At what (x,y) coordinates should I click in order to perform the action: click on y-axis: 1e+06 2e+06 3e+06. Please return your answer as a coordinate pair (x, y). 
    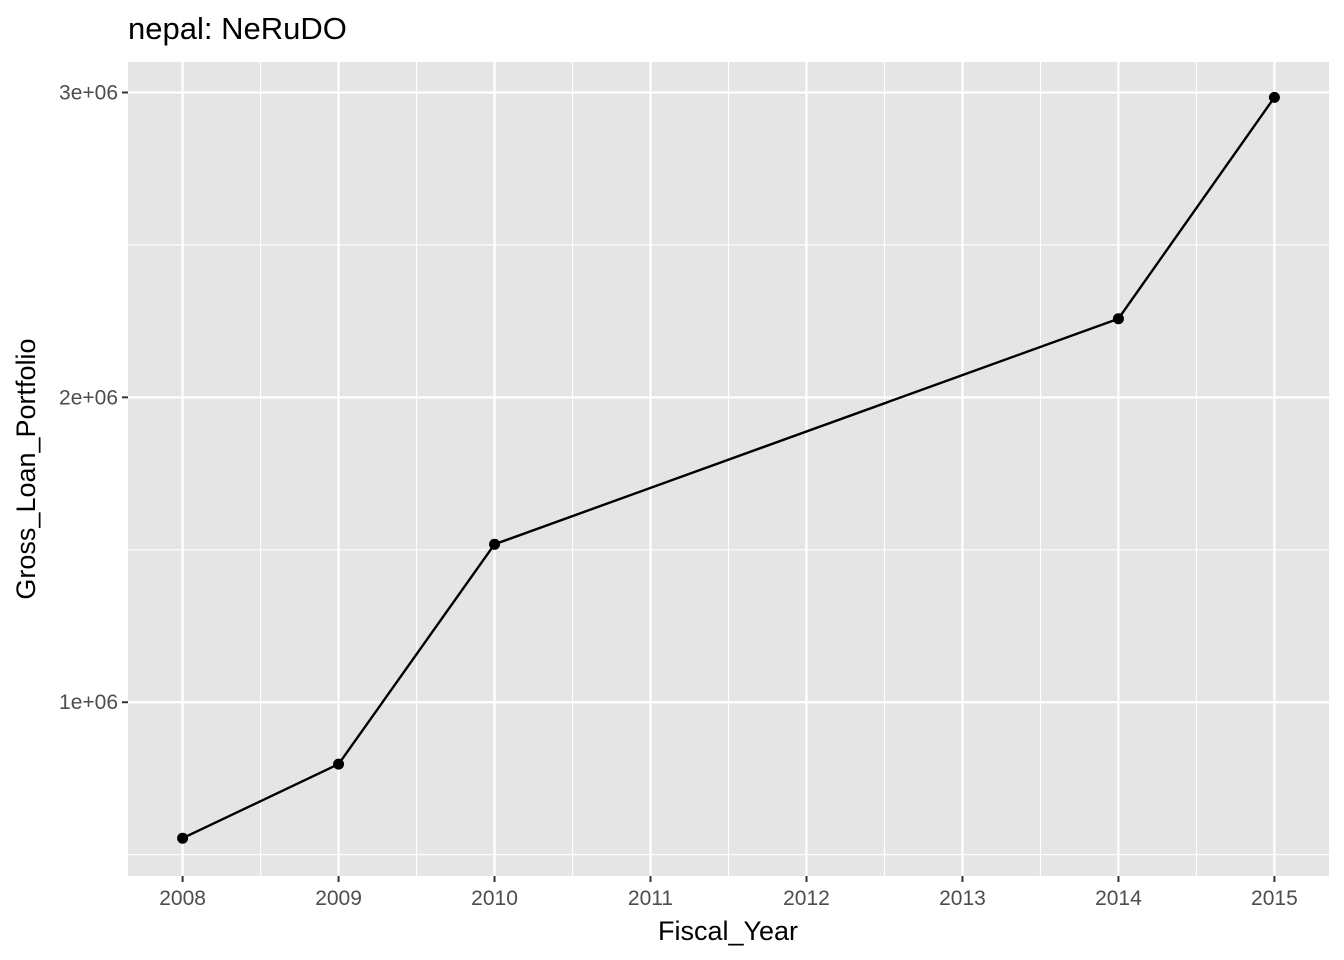
    Looking at the image, I should click on (93, 397).